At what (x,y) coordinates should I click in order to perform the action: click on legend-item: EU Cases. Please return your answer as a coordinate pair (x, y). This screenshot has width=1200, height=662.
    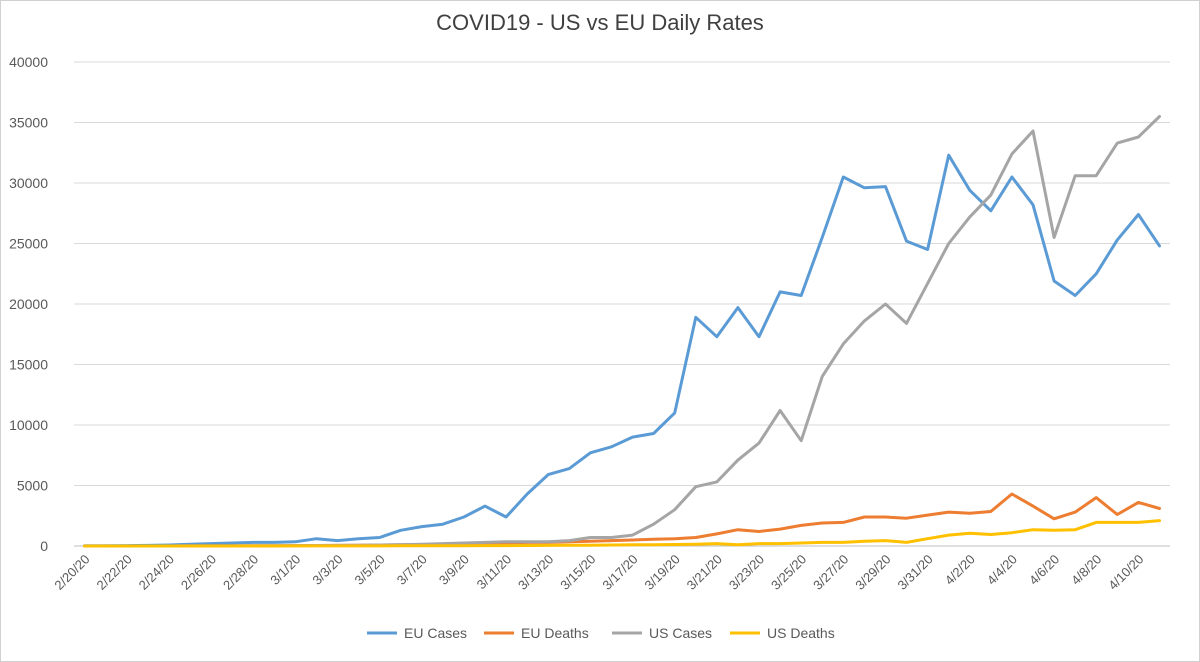
    Looking at the image, I should click on (417, 633).